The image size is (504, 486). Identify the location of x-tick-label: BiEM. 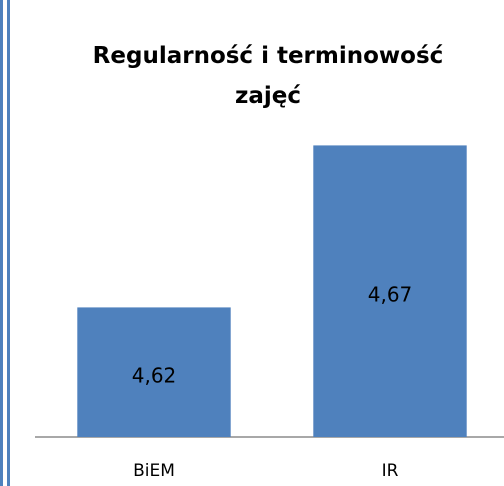
(154, 471).